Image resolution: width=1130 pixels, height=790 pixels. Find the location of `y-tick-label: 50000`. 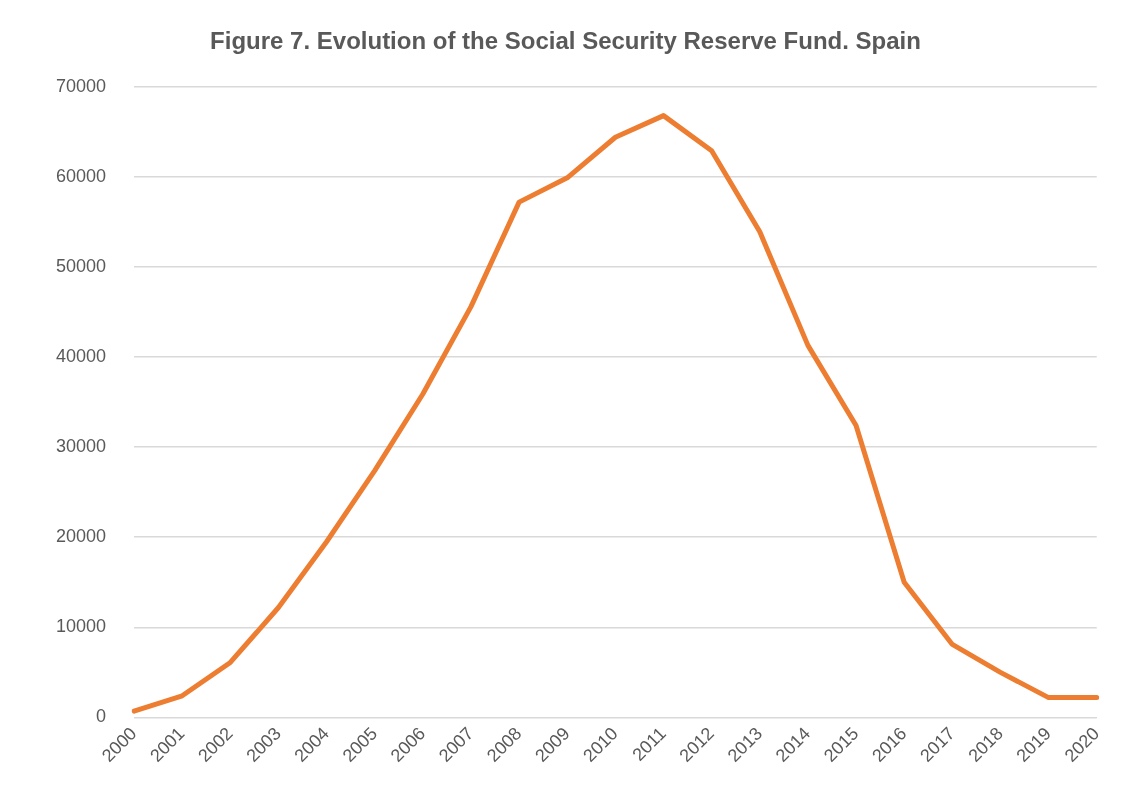

y-tick-label: 50000 is located at coordinates (81, 265).